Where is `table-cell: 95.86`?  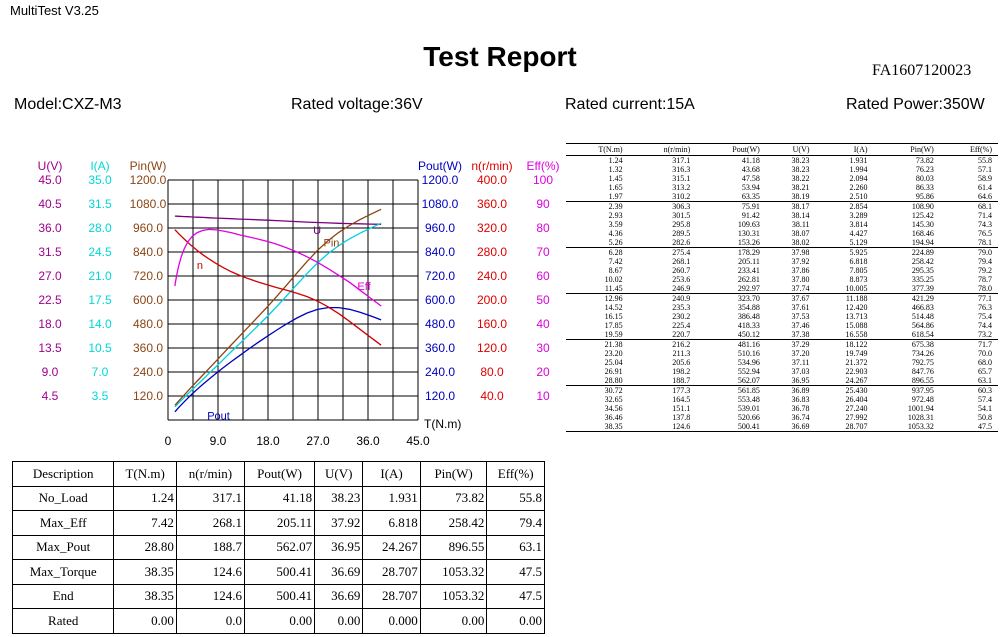
table-cell: 95.86 is located at coordinates (906, 197).